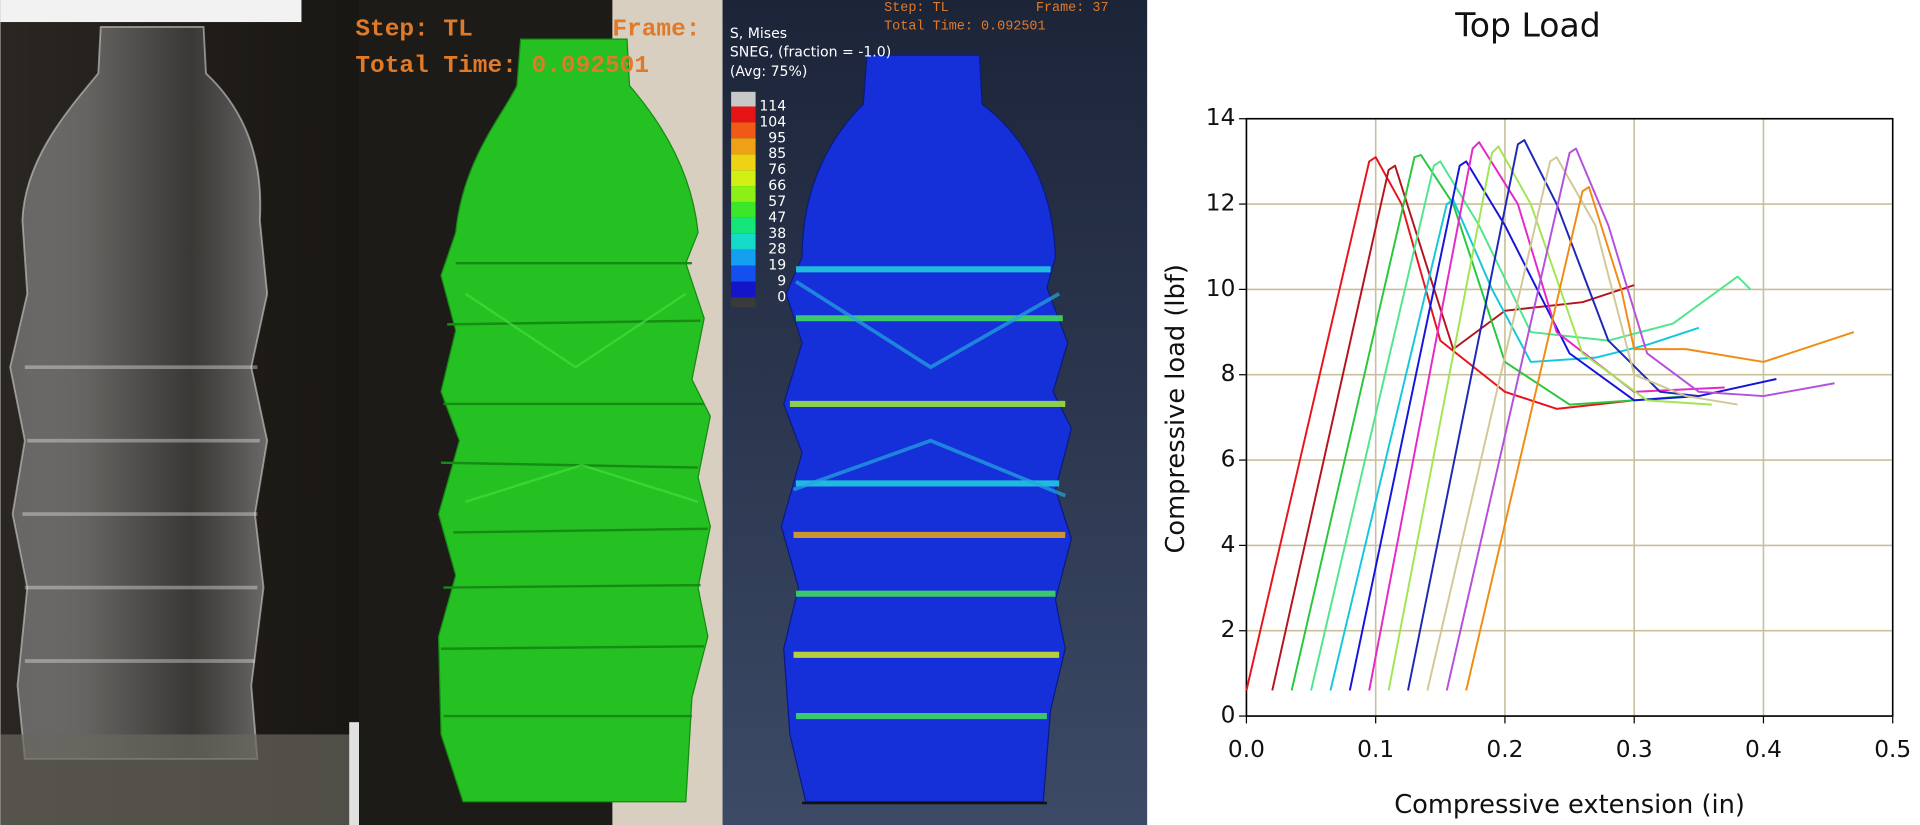 This screenshot has height=825, width=1920. I want to click on x-tick-label: 0.5, so click(1892, 749).